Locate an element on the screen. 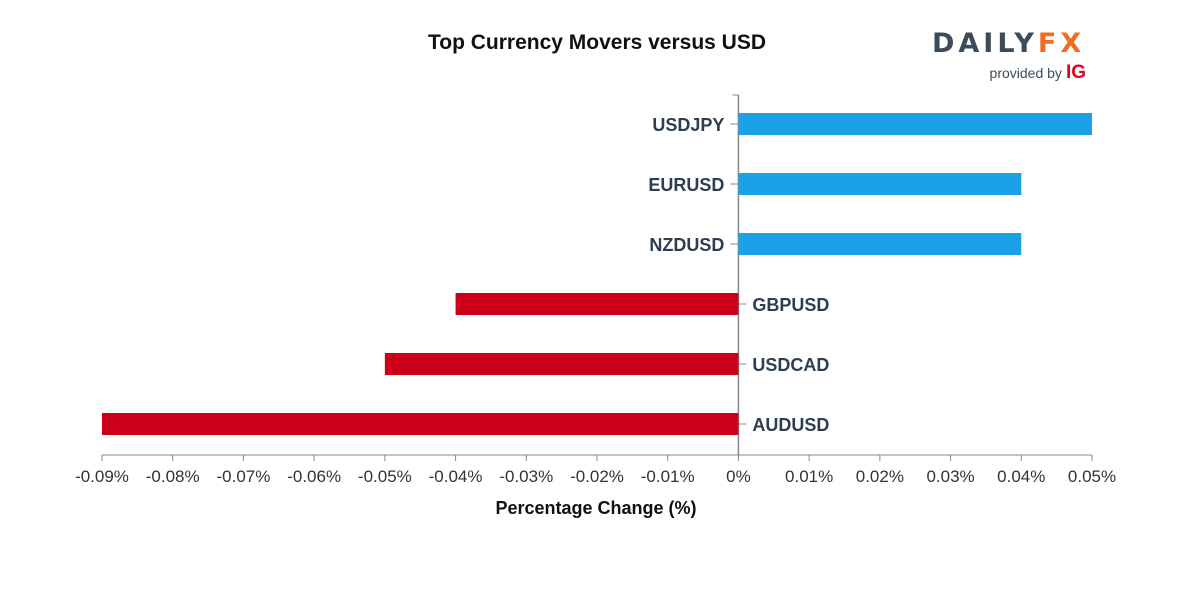  brand-name: DAILYFX is located at coordinates (1008, 44).